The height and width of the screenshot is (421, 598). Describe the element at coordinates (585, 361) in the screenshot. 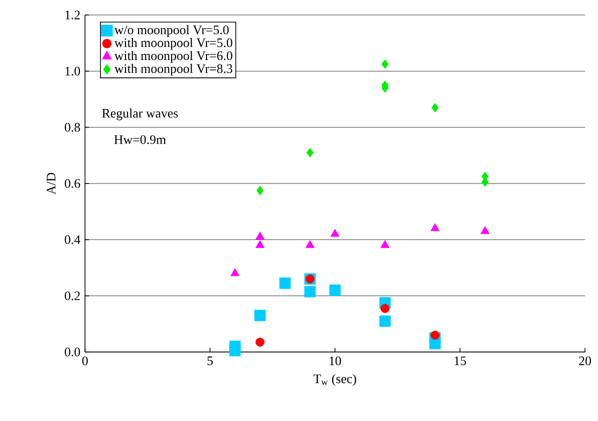

I see `x-tick-label: 20` at that location.